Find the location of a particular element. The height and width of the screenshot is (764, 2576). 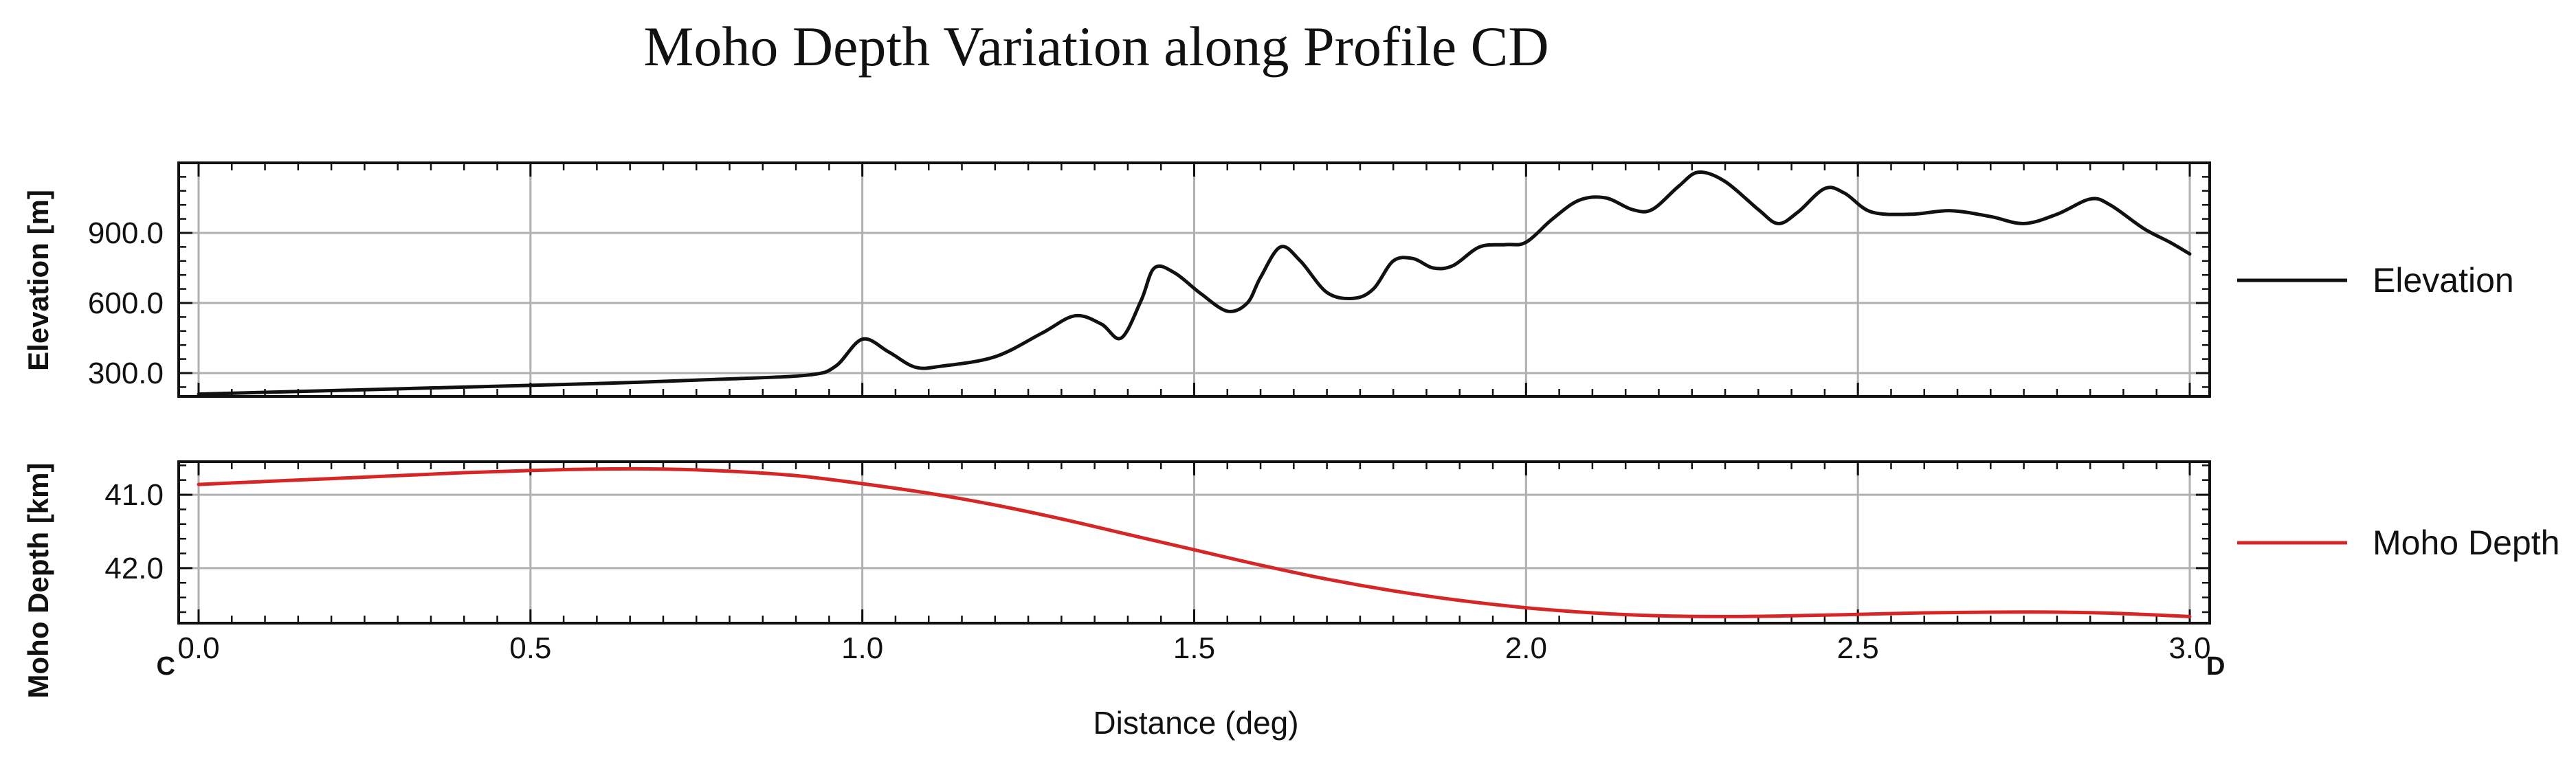

moho-legend: Moho Depth is located at coordinates (2398, 543).